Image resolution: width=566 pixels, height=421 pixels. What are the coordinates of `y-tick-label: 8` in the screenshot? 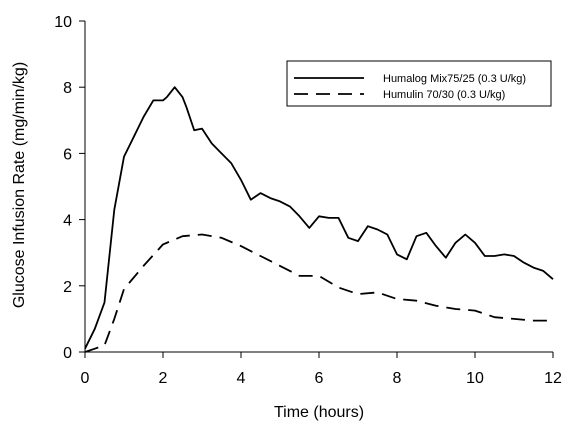 It's located at (67, 88).